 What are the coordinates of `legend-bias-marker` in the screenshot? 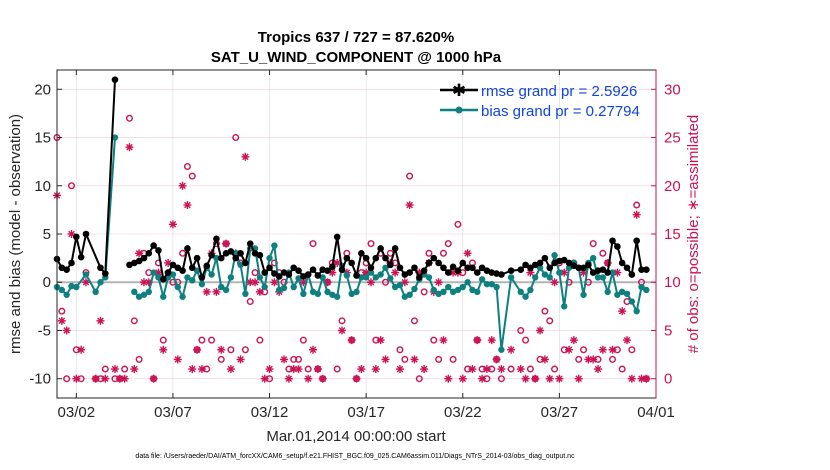 It's located at (459, 110).